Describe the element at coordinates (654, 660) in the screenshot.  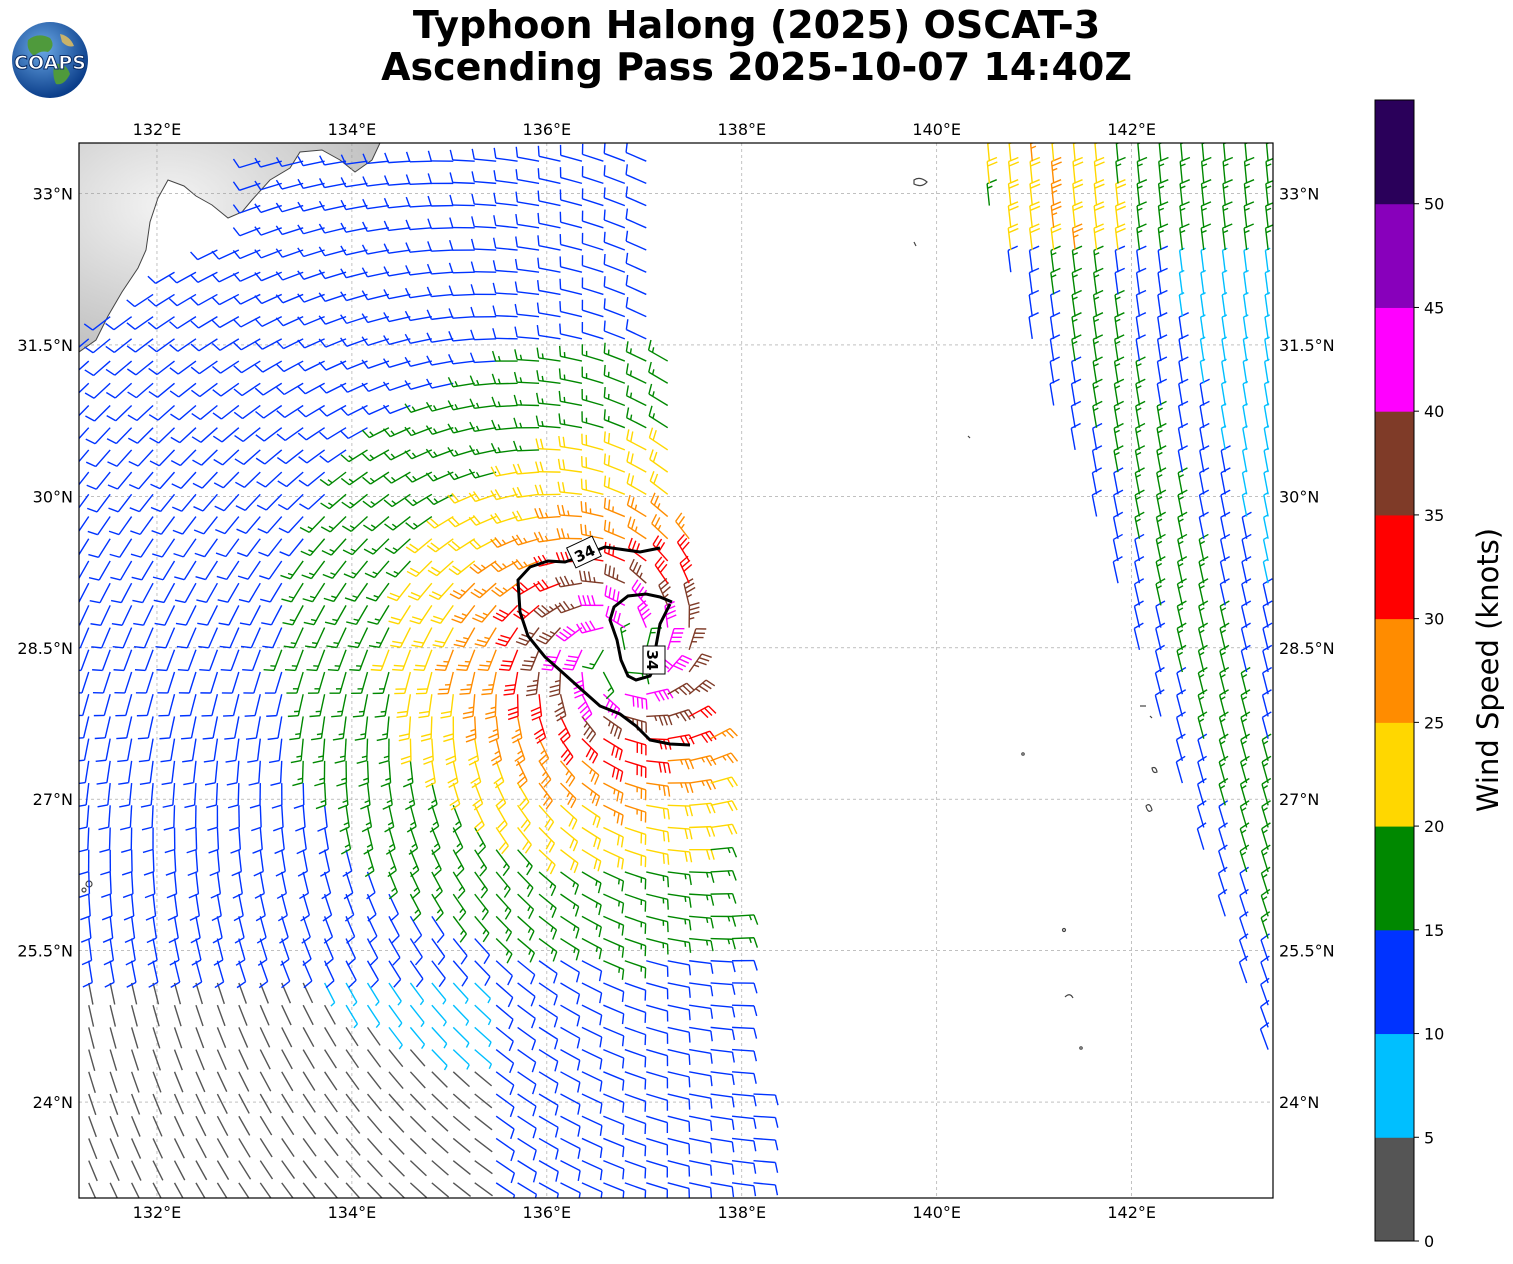
I see `contour-label-inner: 34` at that location.